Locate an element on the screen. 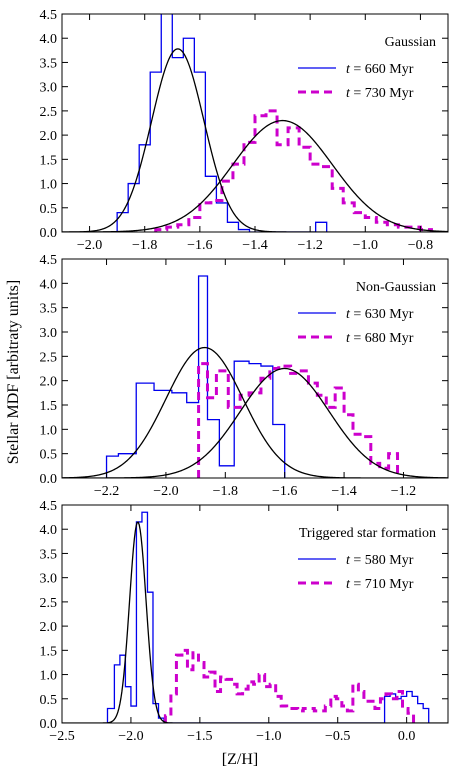 Image resolution: width=457 pixels, height=775 pixels. legend-value: = 710 Myr is located at coordinates (382, 584).